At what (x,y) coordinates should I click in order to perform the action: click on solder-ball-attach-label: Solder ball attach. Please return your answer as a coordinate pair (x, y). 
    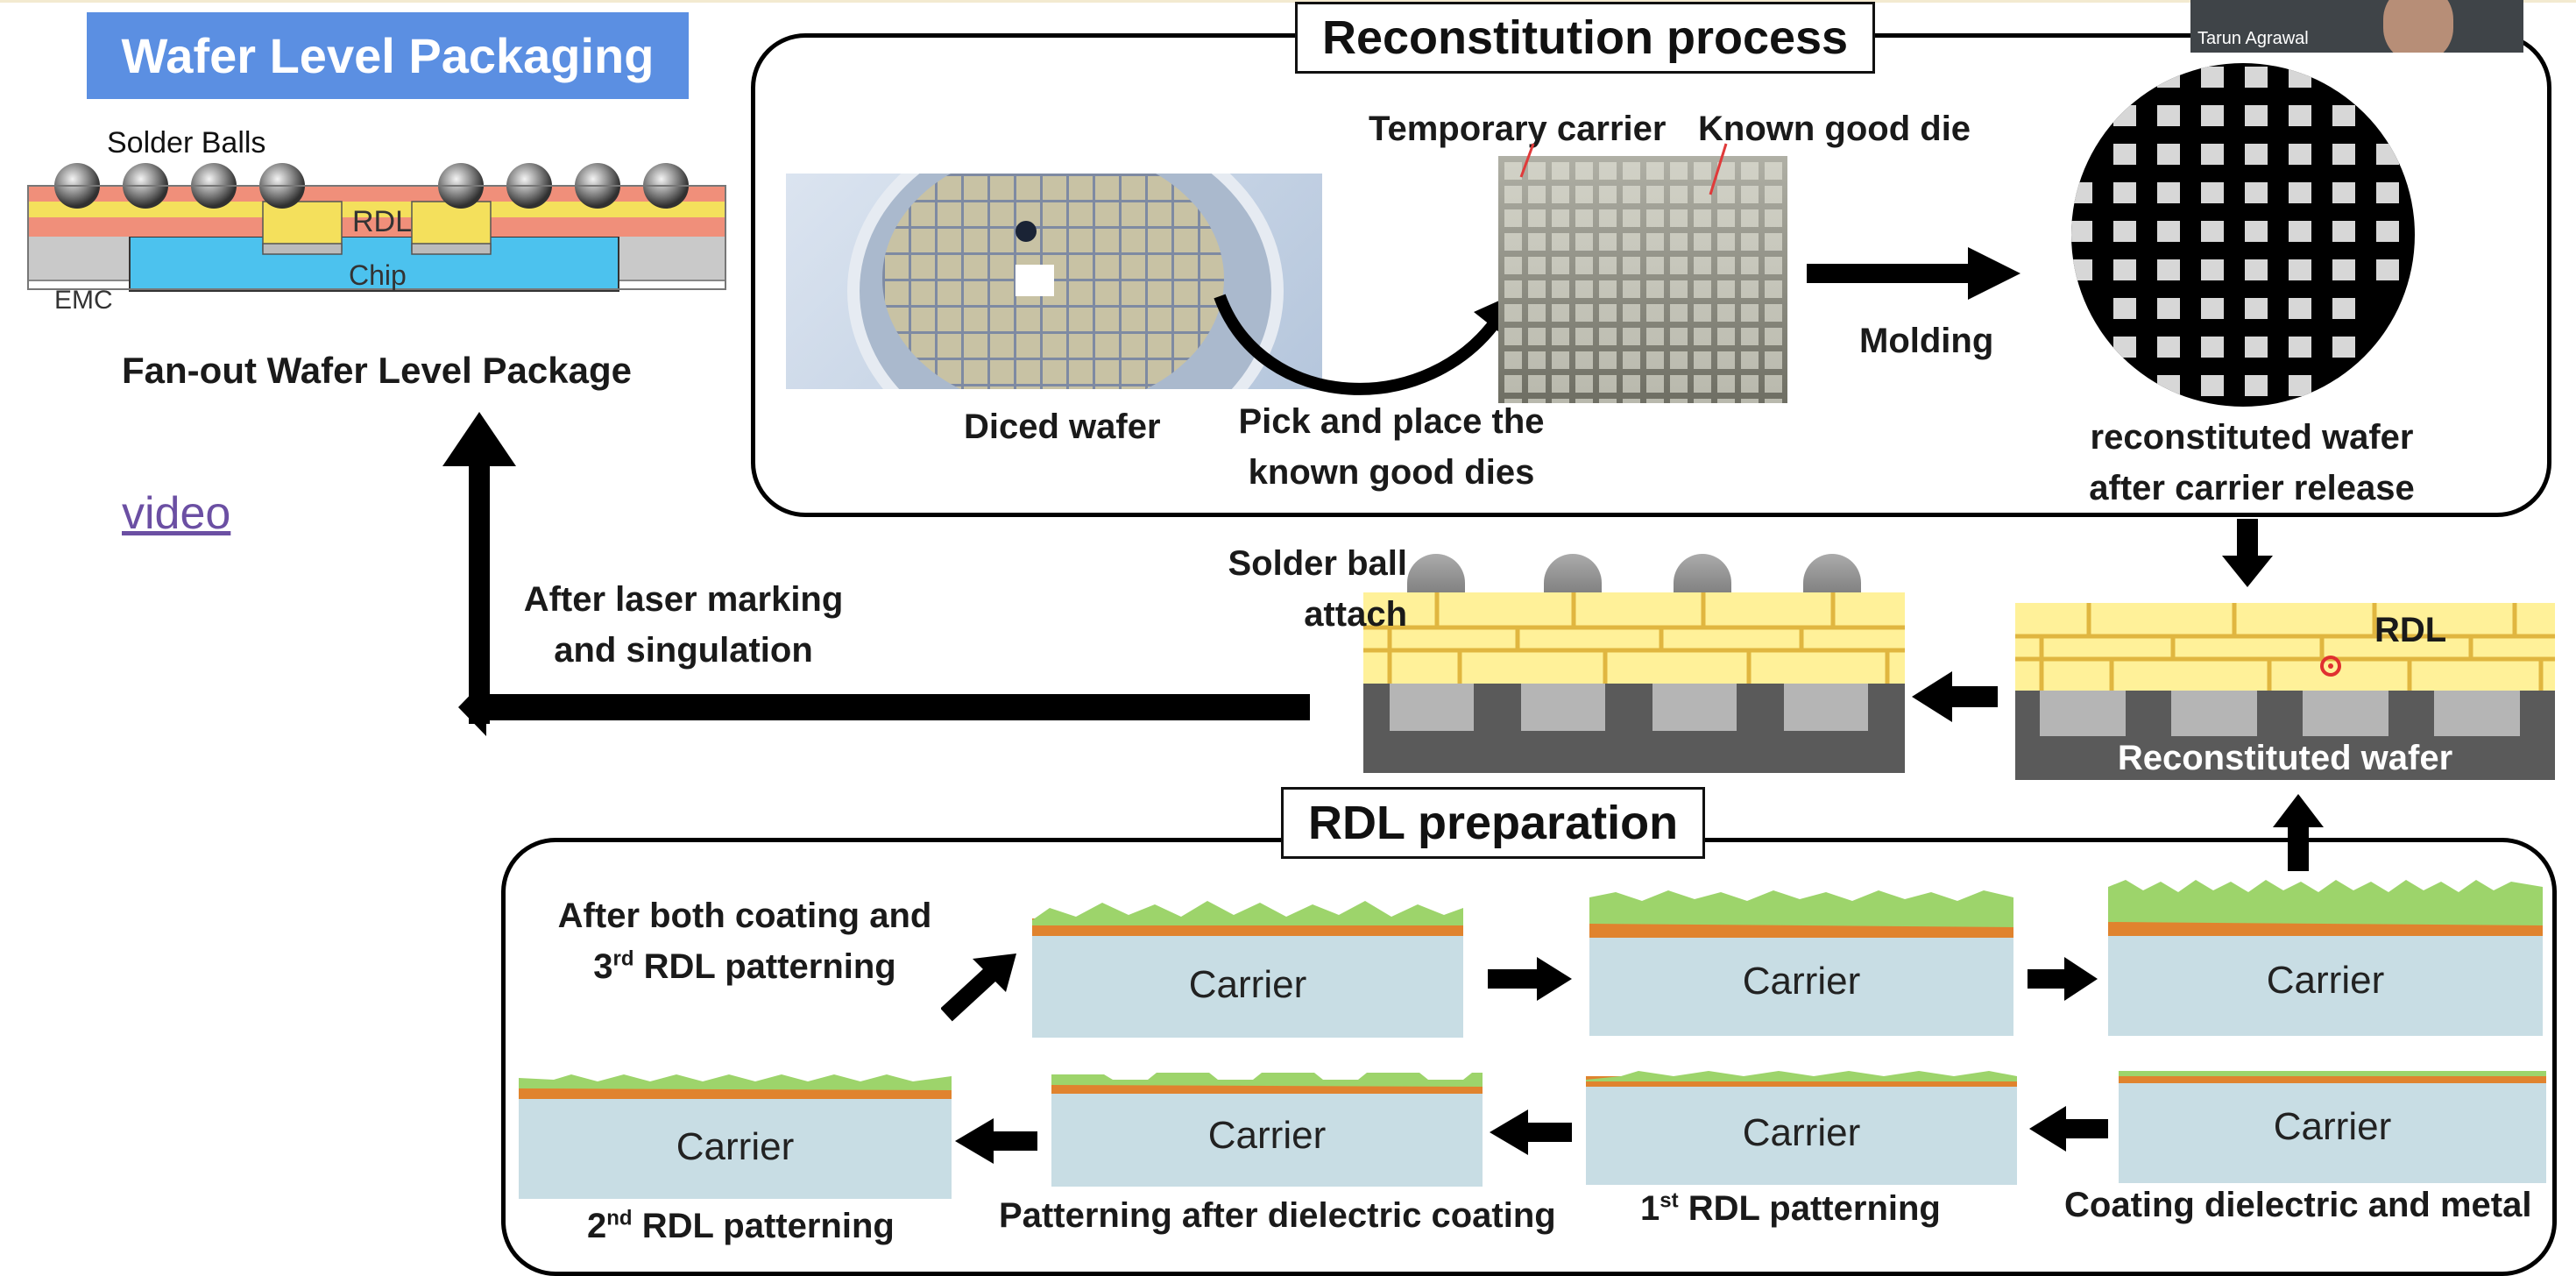
    Looking at the image, I should click on (1318, 589).